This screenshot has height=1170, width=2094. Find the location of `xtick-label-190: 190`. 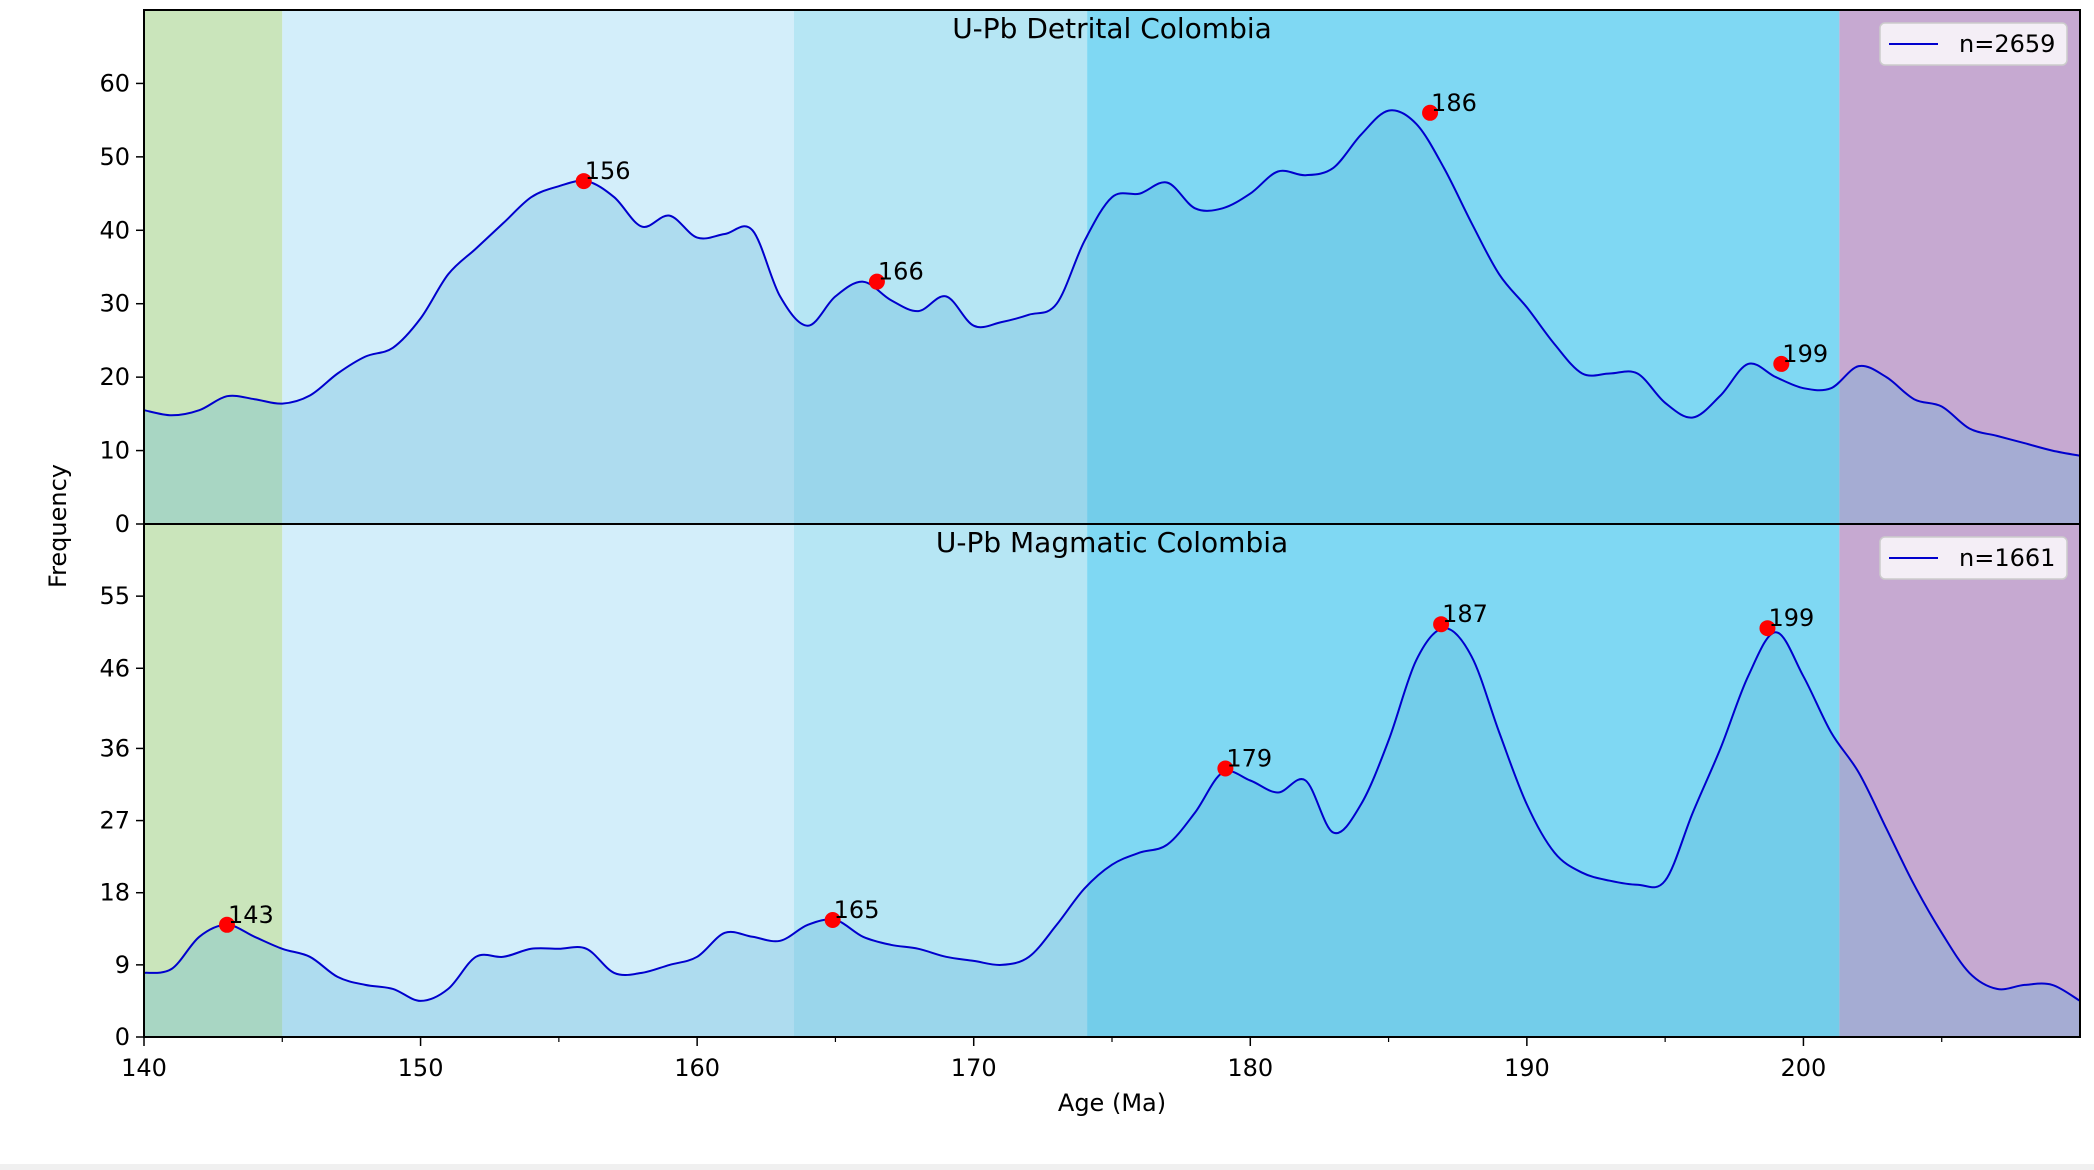

xtick-label-190: 190 is located at coordinates (1527, 1068).